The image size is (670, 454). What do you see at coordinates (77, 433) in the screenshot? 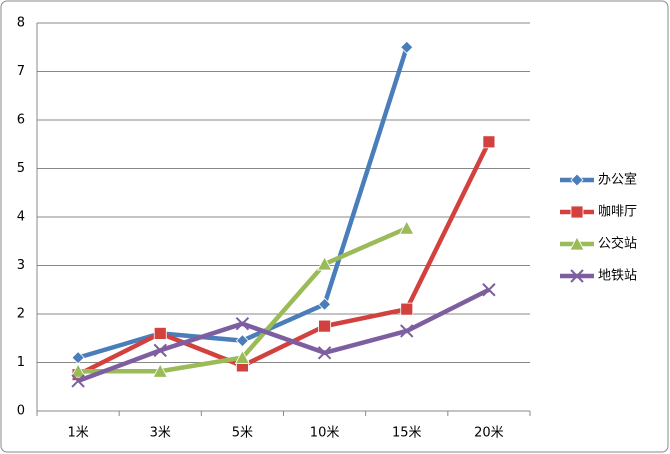
I see `x-tick-label: 1米` at bounding box center [77, 433].